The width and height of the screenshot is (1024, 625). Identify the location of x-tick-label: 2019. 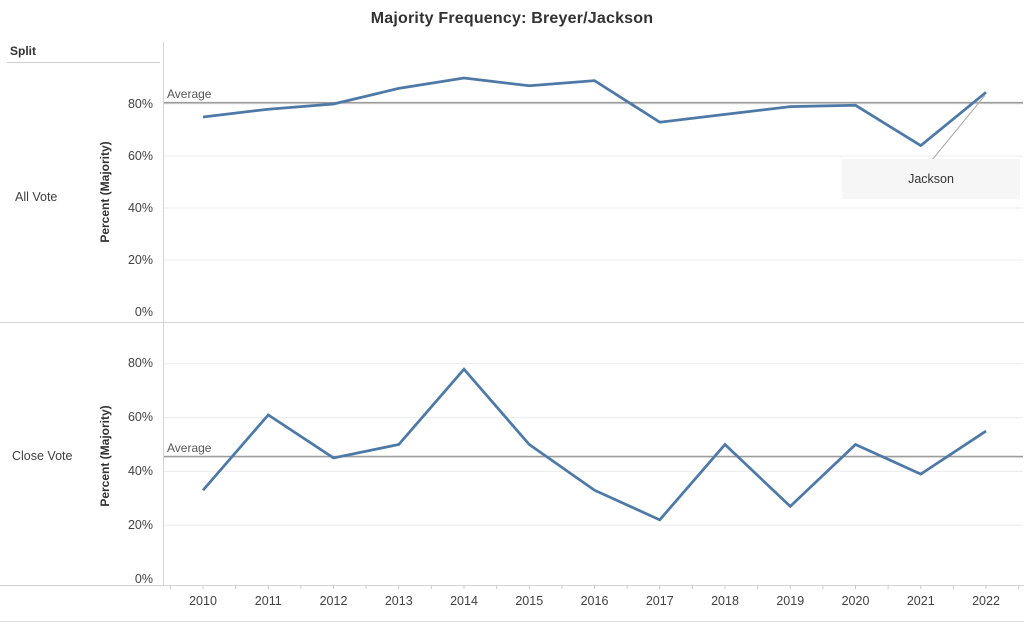
(790, 601).